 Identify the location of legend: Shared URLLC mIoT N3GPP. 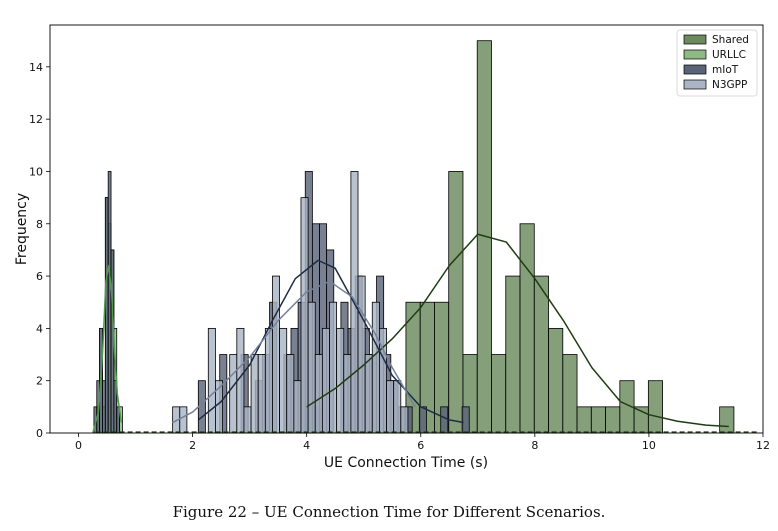
(717, 63).